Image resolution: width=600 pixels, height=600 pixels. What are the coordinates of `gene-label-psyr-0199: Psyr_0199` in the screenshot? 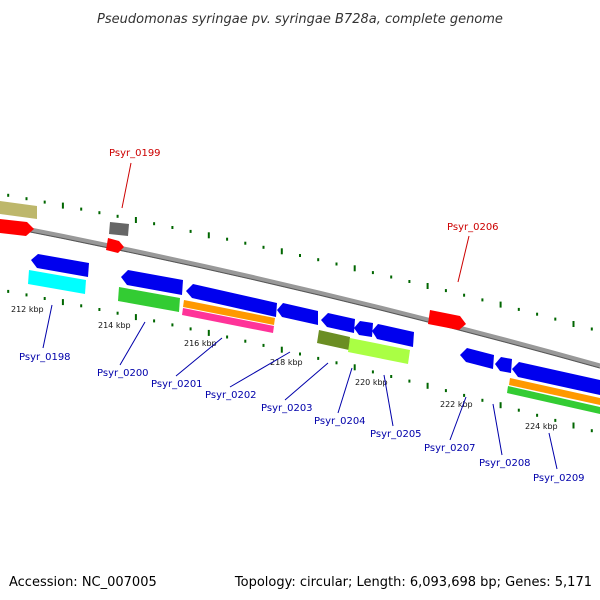 It's located at (135, 153).